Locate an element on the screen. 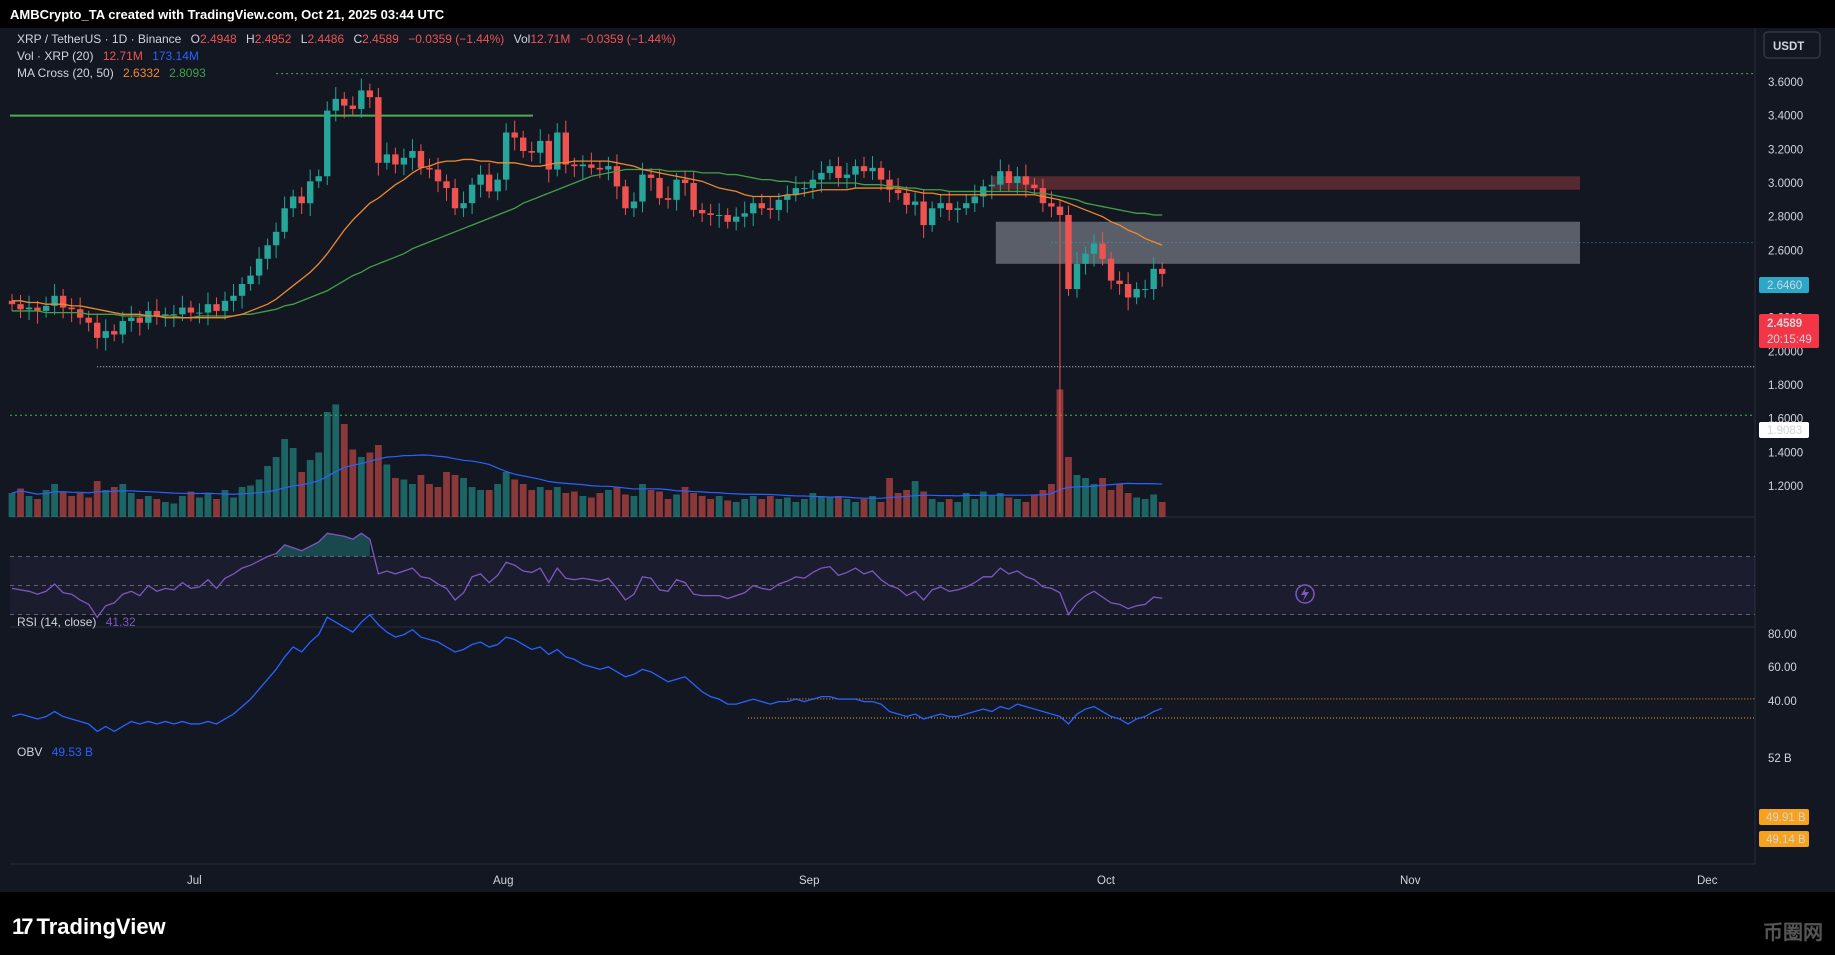  currency-button is located at coordinates (1792, 45).